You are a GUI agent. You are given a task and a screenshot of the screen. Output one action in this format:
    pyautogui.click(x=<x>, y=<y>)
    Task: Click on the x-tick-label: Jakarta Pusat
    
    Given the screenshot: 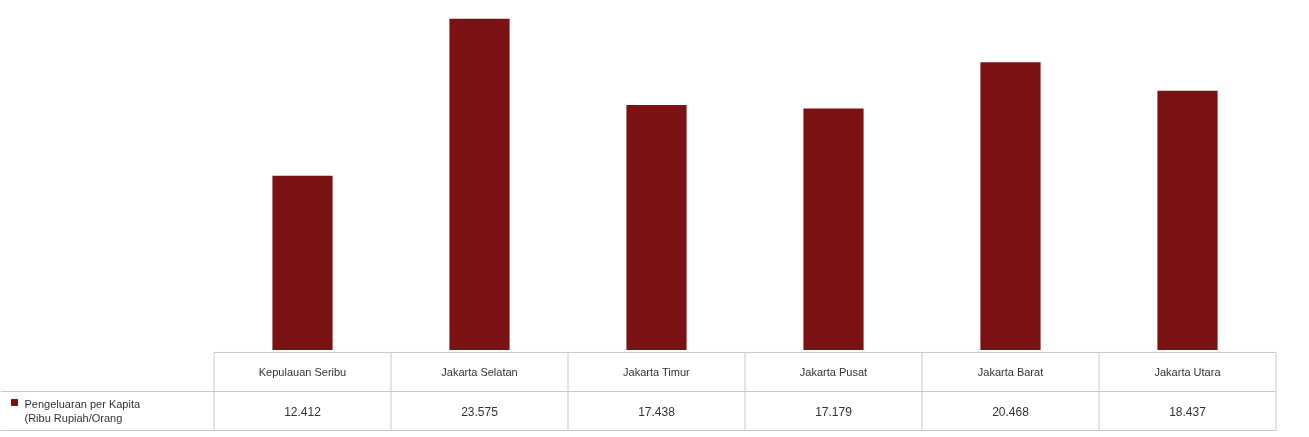 What is the action you would take?
    pyautogui.click(x=833, y=371)
    